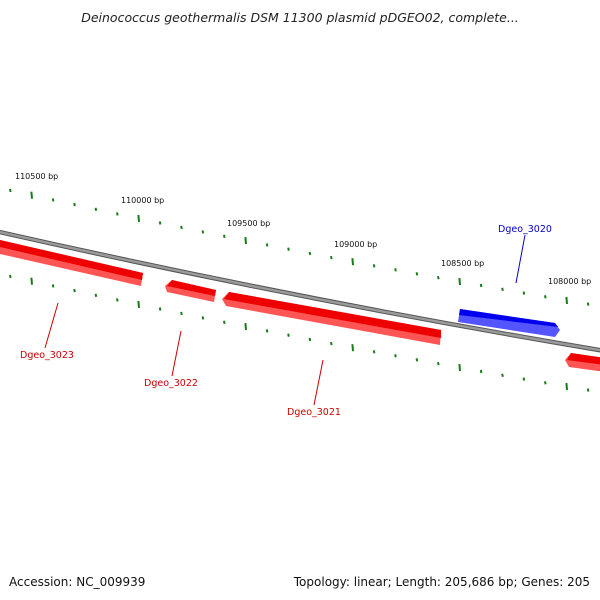  I want to click on ruler-label: 110000 bp, so click(142, 200).